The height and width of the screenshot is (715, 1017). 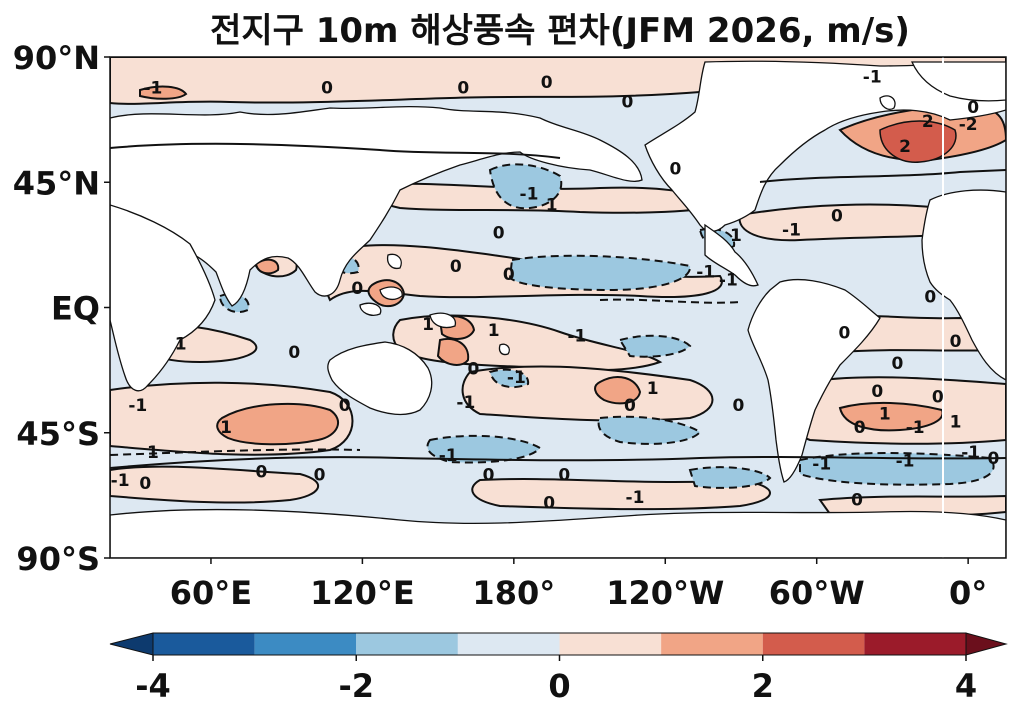 I want to click on colorbar: -4 -2 0 2 4, so click(x=558, y=668).